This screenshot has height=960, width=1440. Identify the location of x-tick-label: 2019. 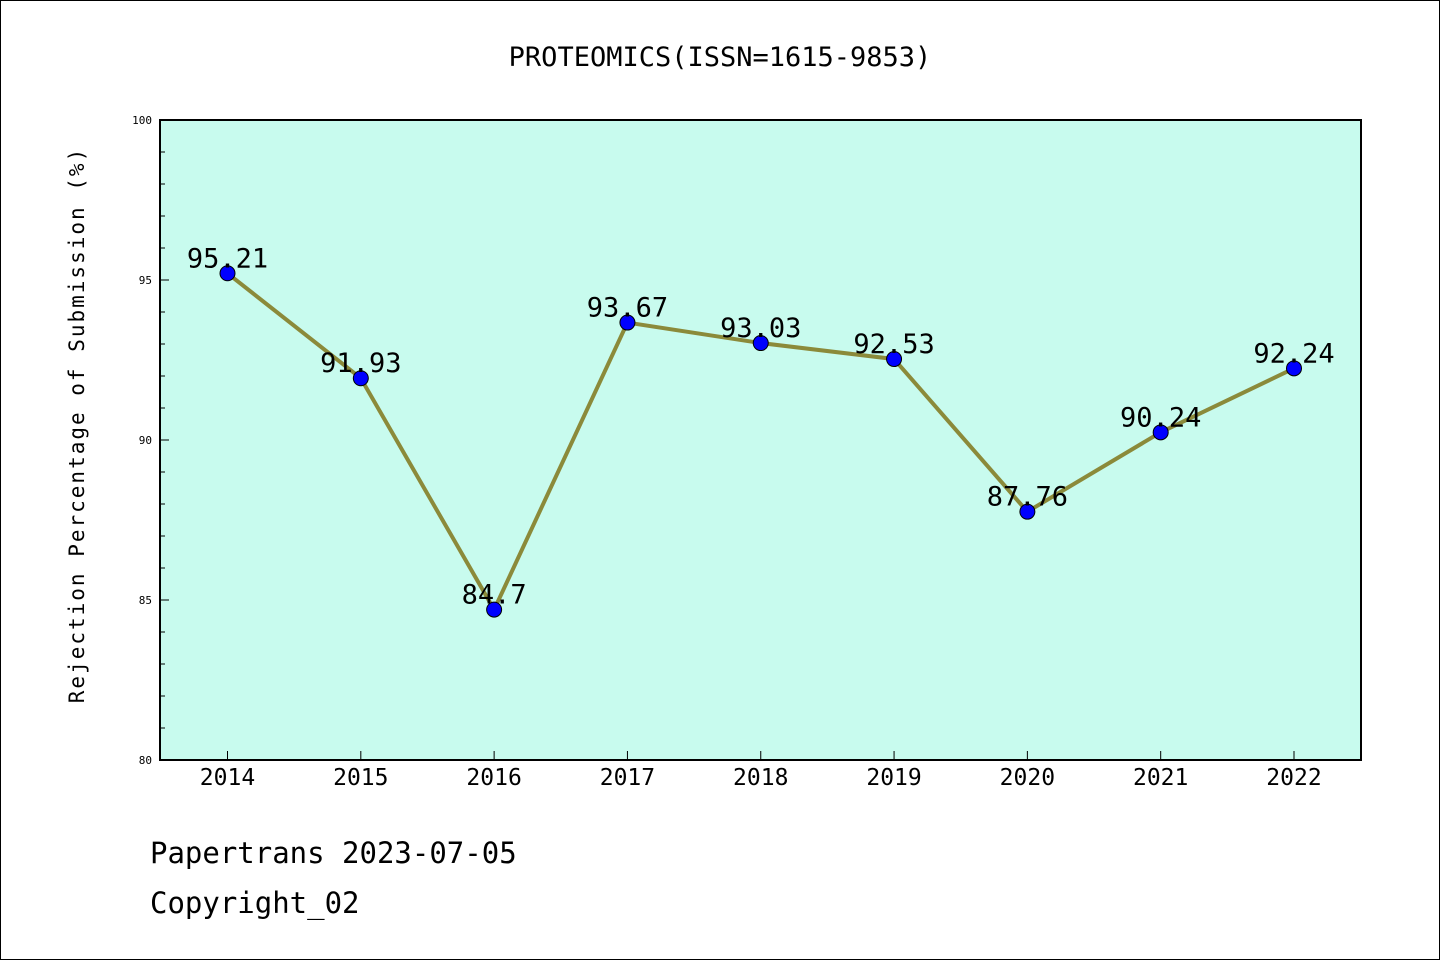
(893, 778).